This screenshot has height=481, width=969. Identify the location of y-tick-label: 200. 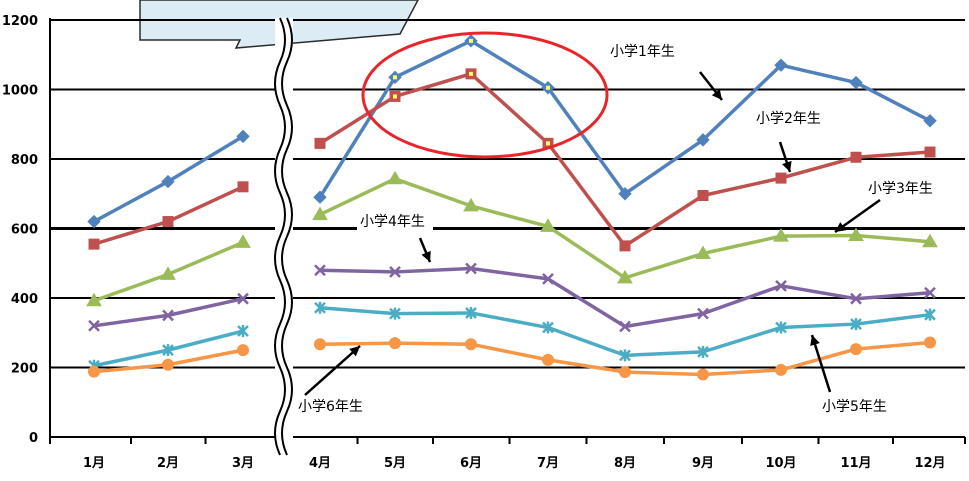
(24, 369).